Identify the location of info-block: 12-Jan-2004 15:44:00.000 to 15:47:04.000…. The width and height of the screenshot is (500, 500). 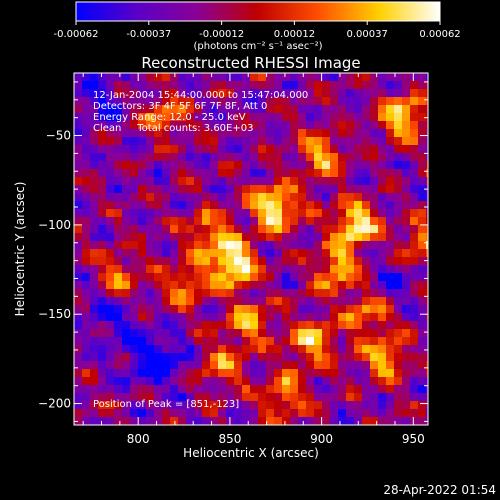
(200, 112).